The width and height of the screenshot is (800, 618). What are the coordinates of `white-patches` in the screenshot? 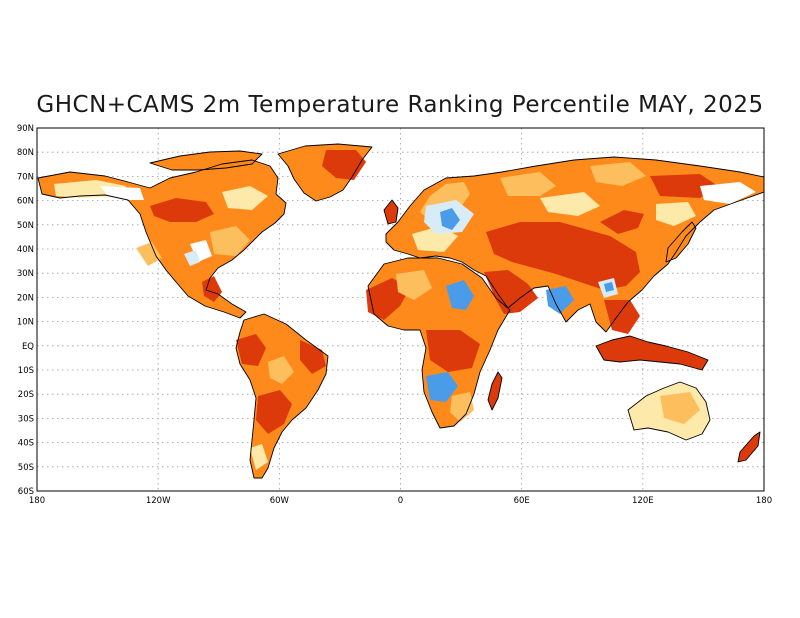 It's located at (428, 222).